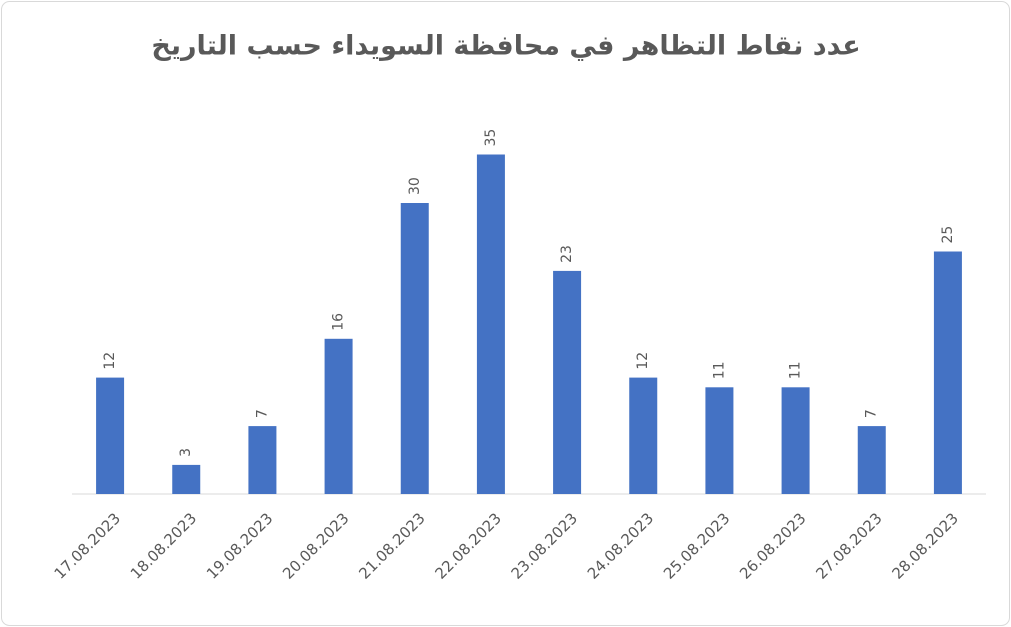 This screenshot has width=1011, height=627. Describe the element at coordinates (948, 235) in the screenshot. I see `value-label: 25` at that location.